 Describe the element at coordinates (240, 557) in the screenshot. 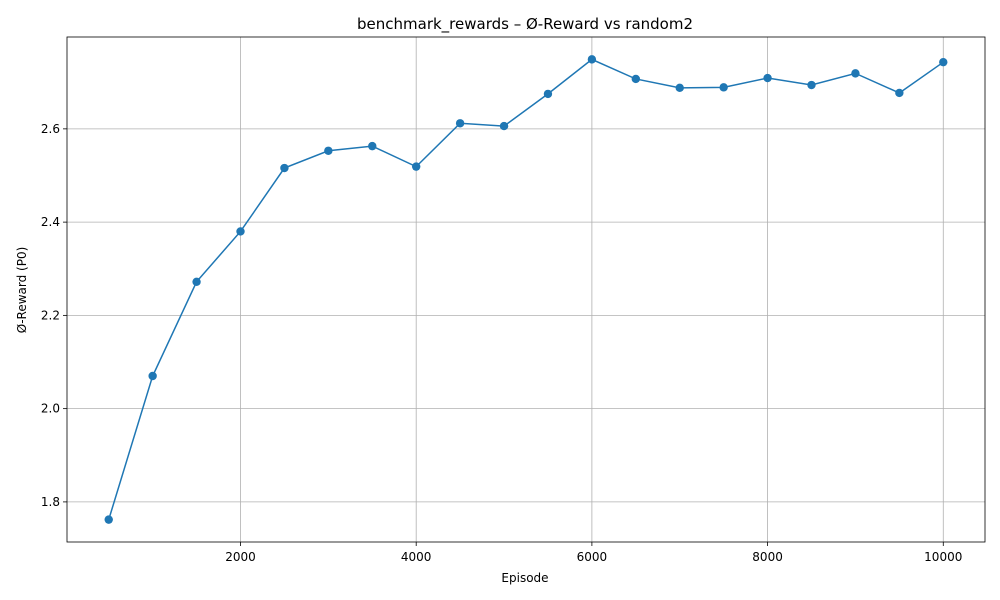

I see `x-tick-label: 2000` at that location.